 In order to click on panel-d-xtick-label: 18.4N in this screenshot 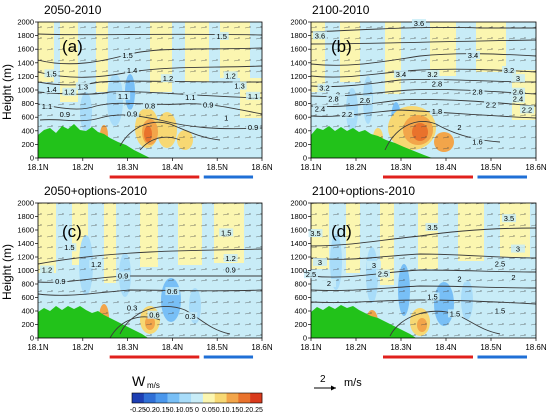, I will do `click(446, 347)`.